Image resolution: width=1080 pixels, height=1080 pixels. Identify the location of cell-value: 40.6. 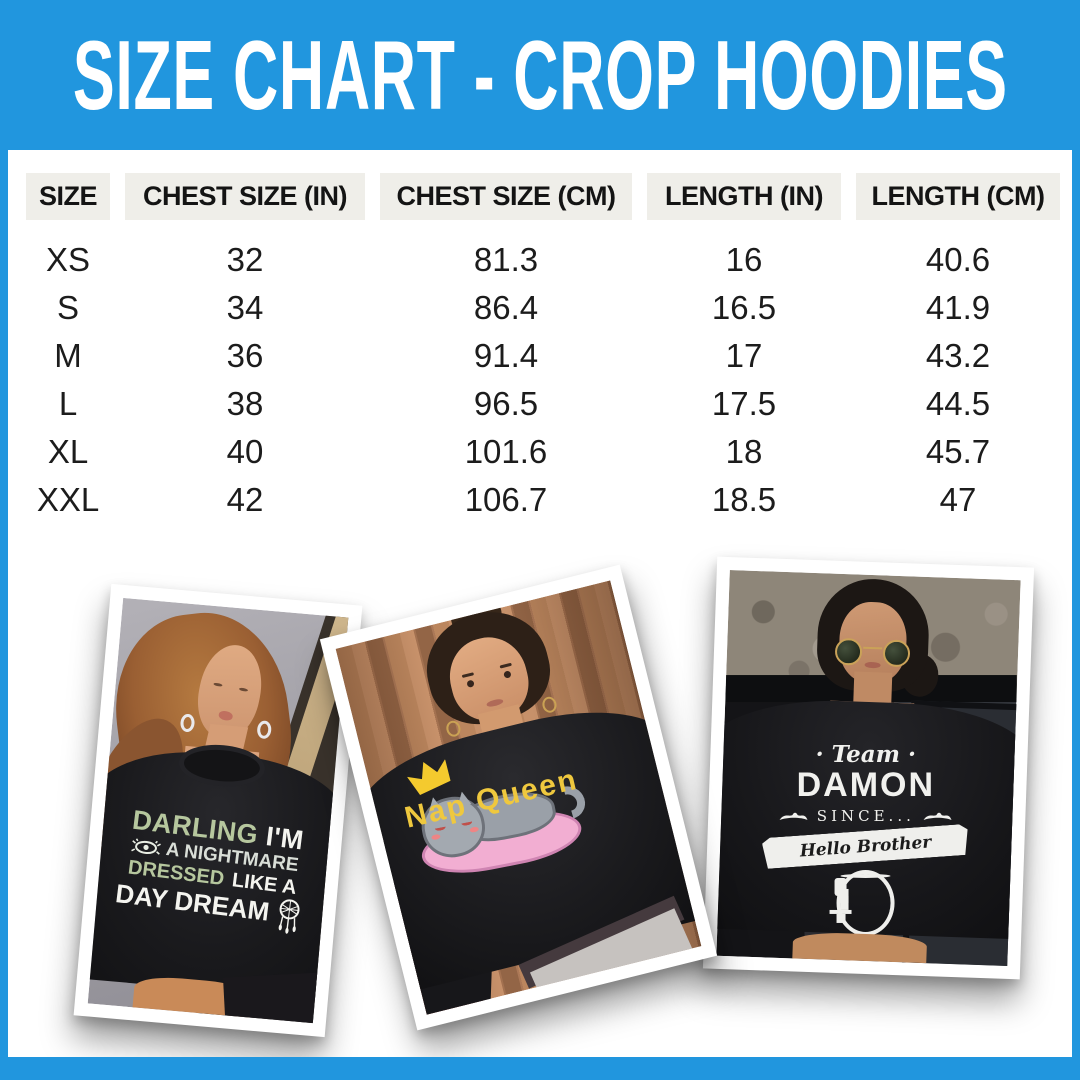
(958, 259).